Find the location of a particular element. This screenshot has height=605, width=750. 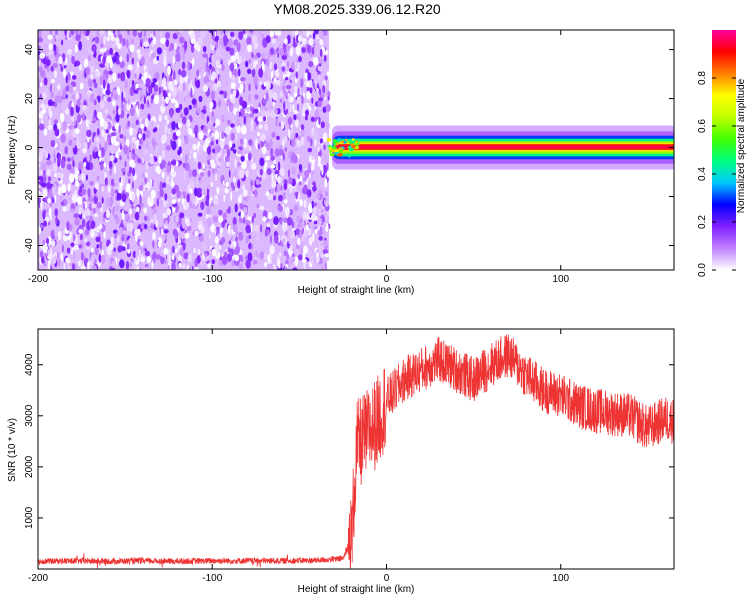

y-tick-label: 1000 is located at coordinates (29, 517).